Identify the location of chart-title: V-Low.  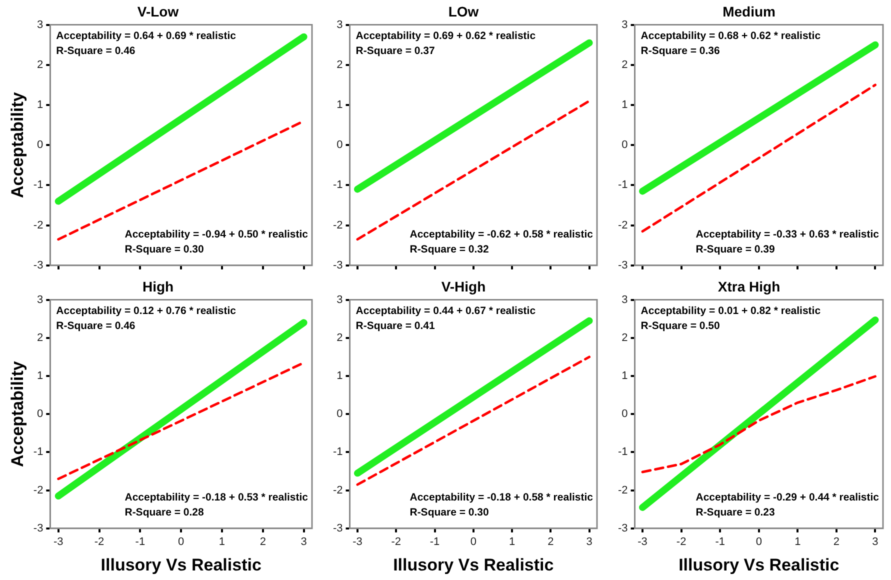
(158, 11).